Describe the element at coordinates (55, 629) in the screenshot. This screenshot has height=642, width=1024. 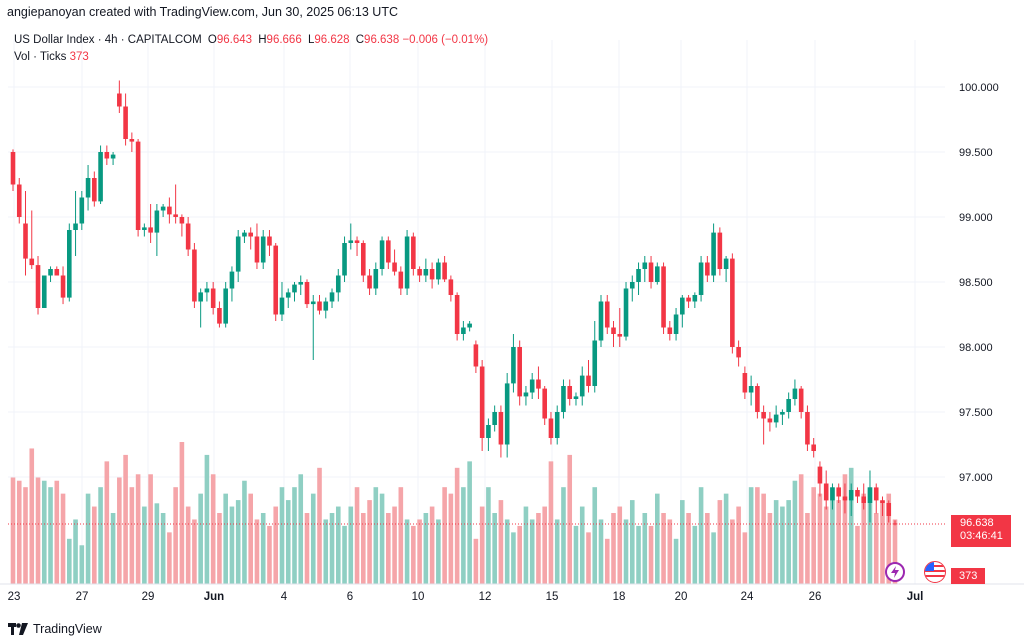
I see `tradingview-brand: TradingView` at that location.